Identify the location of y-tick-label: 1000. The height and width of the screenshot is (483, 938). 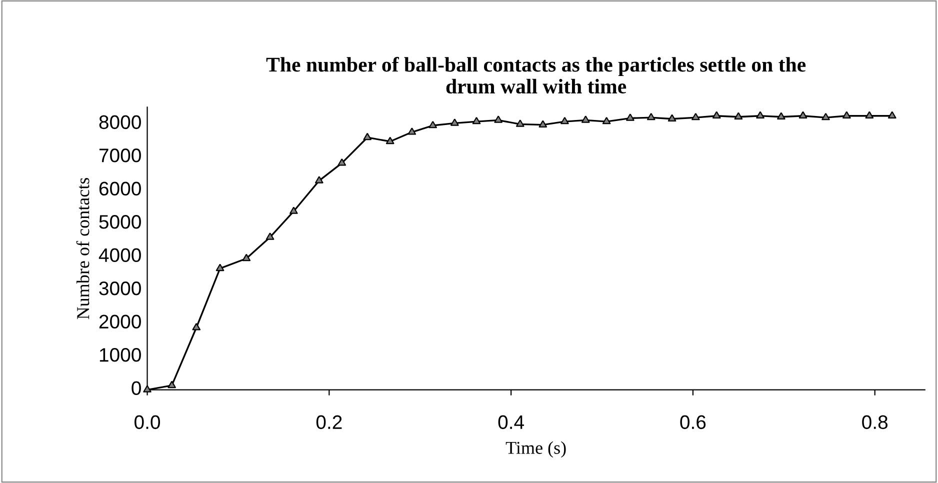
(120, 355).